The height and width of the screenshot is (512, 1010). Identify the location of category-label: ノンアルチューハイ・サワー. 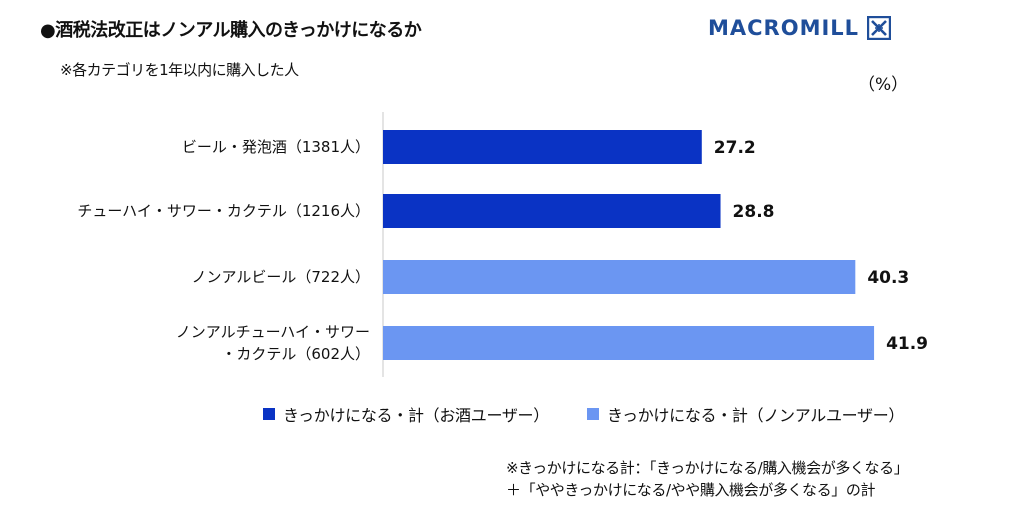
(273, 332).